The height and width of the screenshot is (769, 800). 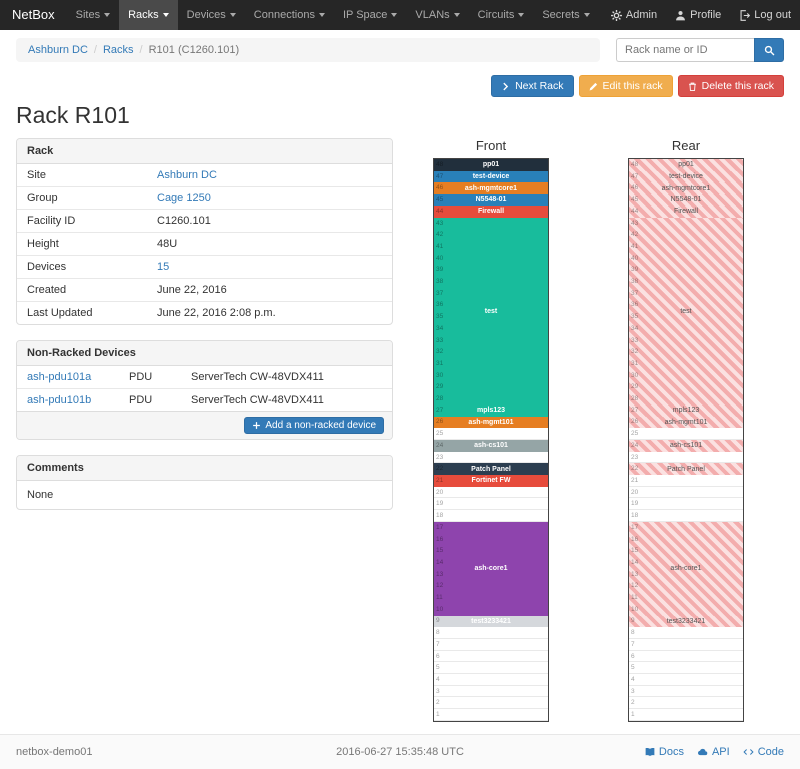 I want to click on device-label: Fortinet FW, so click(x=491, y=481).